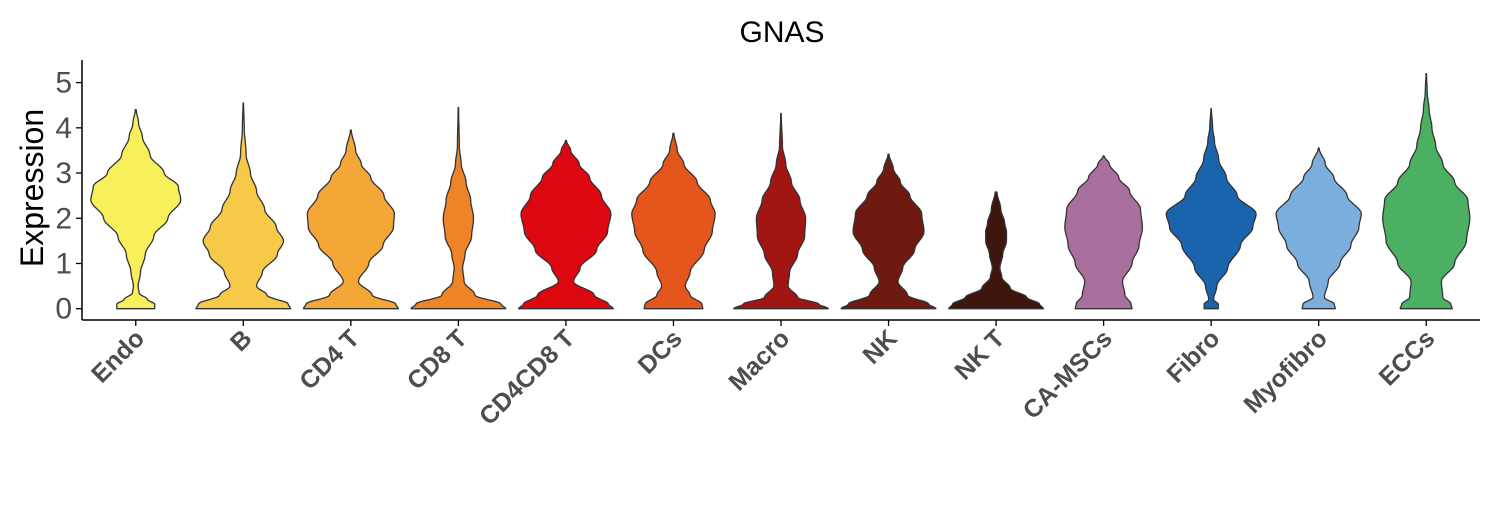  Describe the element at coordinates (759, 360) in the screenshot. I see `x-tick-label: Macro` at that location.